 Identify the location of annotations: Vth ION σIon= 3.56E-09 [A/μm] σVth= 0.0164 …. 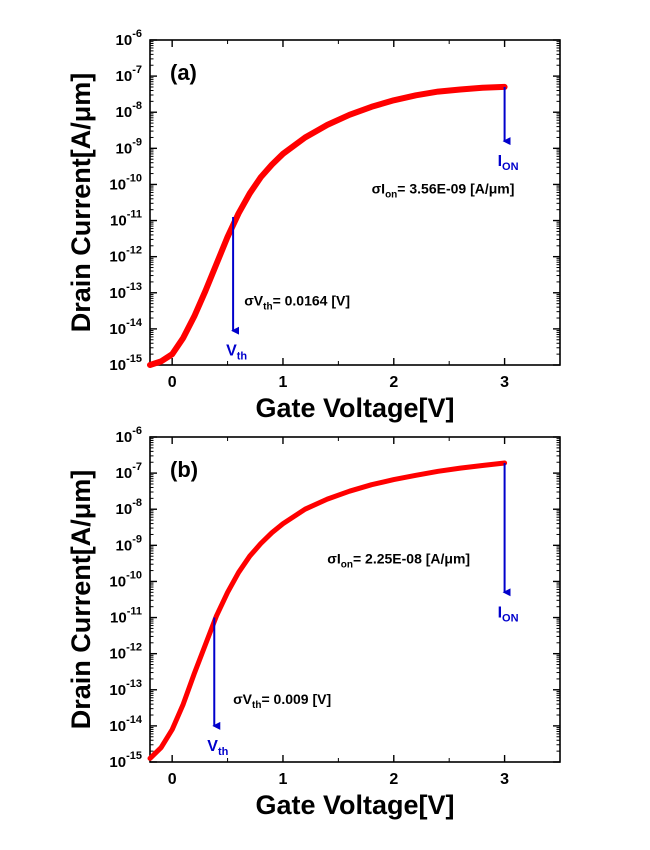
(372, 224).